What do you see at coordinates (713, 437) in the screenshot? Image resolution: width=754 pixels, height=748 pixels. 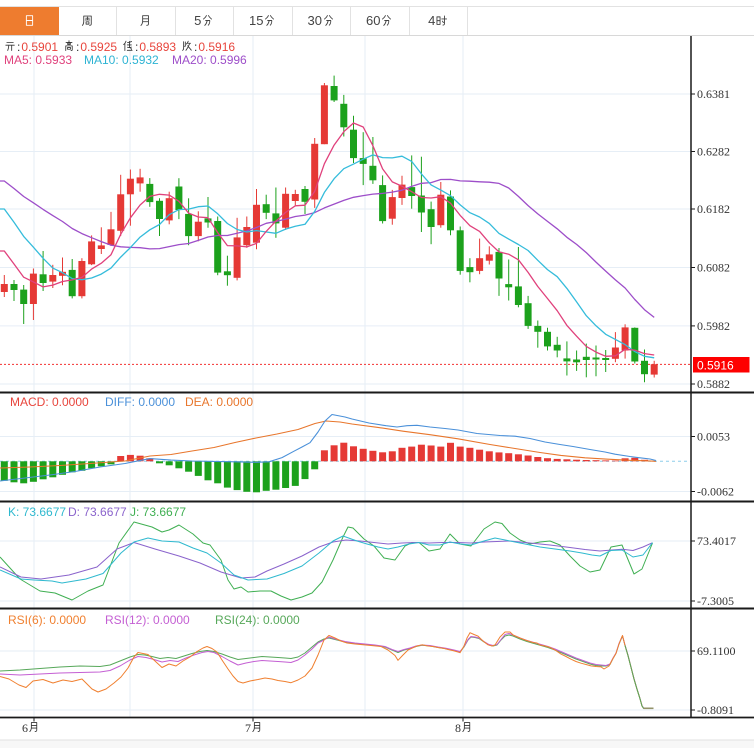 I see `svg-text: 0.0053` at bounding box center [713, 437].